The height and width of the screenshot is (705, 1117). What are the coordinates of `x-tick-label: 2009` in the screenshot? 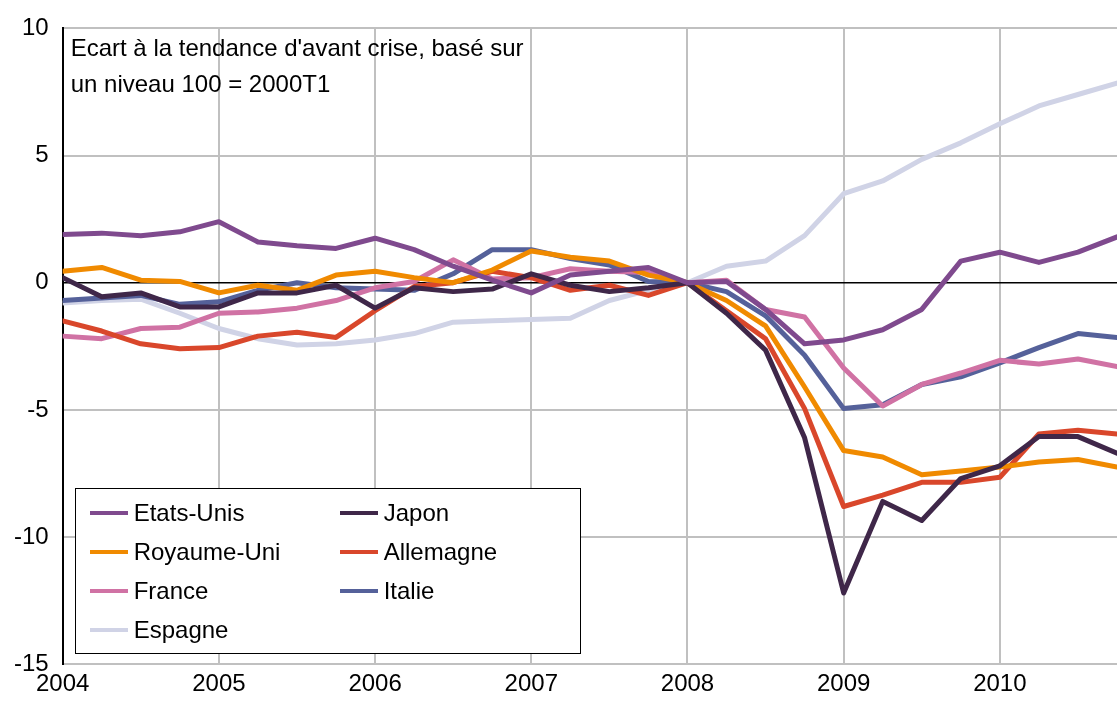 It's located at (843, 683).